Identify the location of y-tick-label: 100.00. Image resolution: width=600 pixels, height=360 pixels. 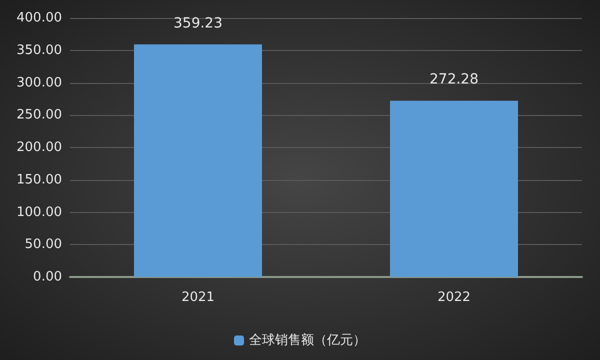
(39, 212).